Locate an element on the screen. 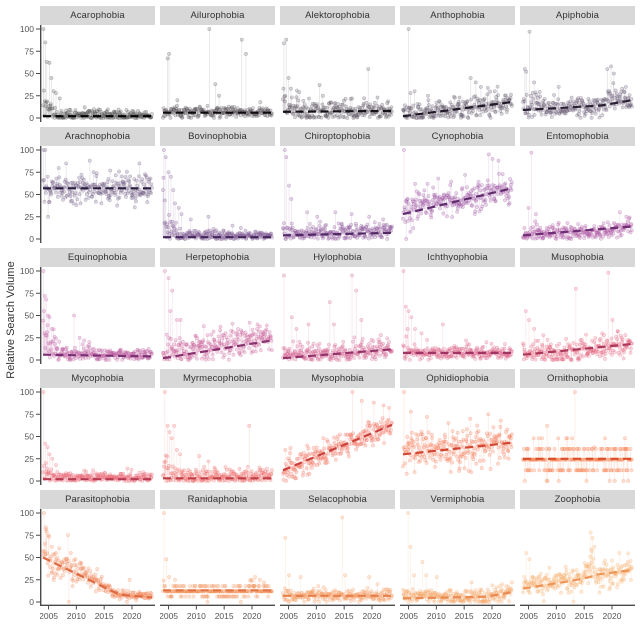 This screenshot has width=640, height=640. facet-strip: Chiroptophobia is located at coordinates (337, 136).